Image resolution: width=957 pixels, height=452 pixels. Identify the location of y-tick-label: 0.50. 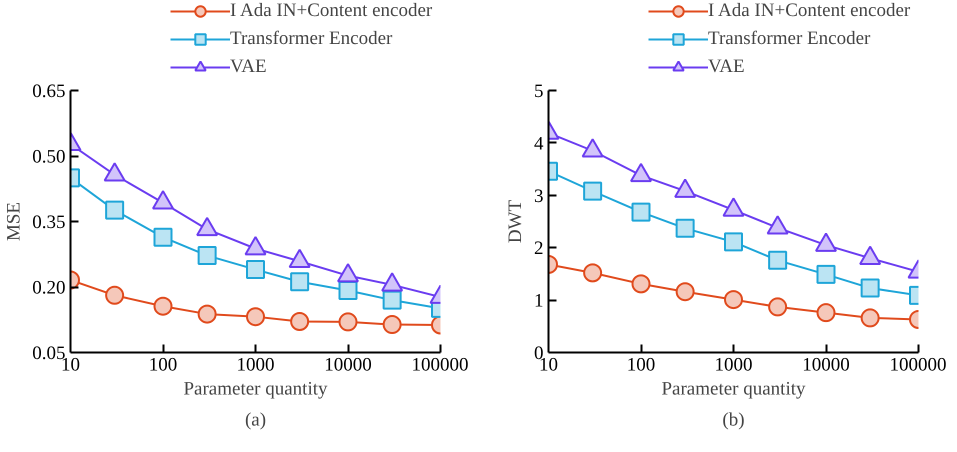
(49, 157).